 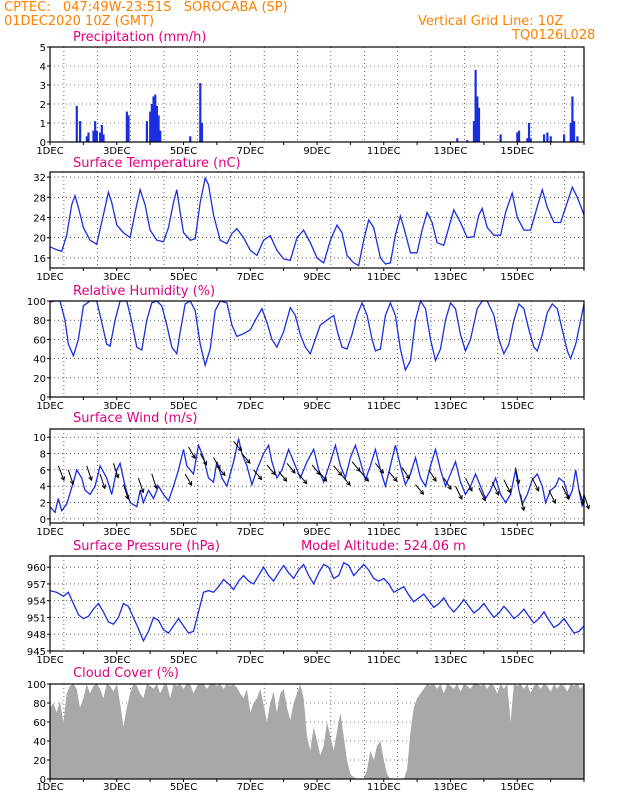 I want to click on x-tick-label: 5DEC, so click(x=183, y=787).